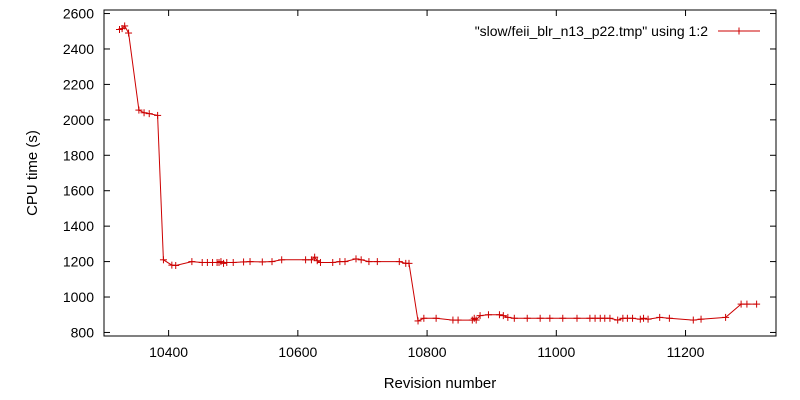  Describe the element at coordinates (297, 352) in the screenshot. I see `x-tick-label: 10600` at that location.